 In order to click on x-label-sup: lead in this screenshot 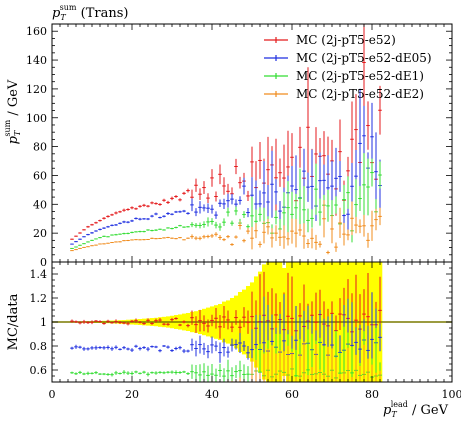, I will do `click(399, 404)`.